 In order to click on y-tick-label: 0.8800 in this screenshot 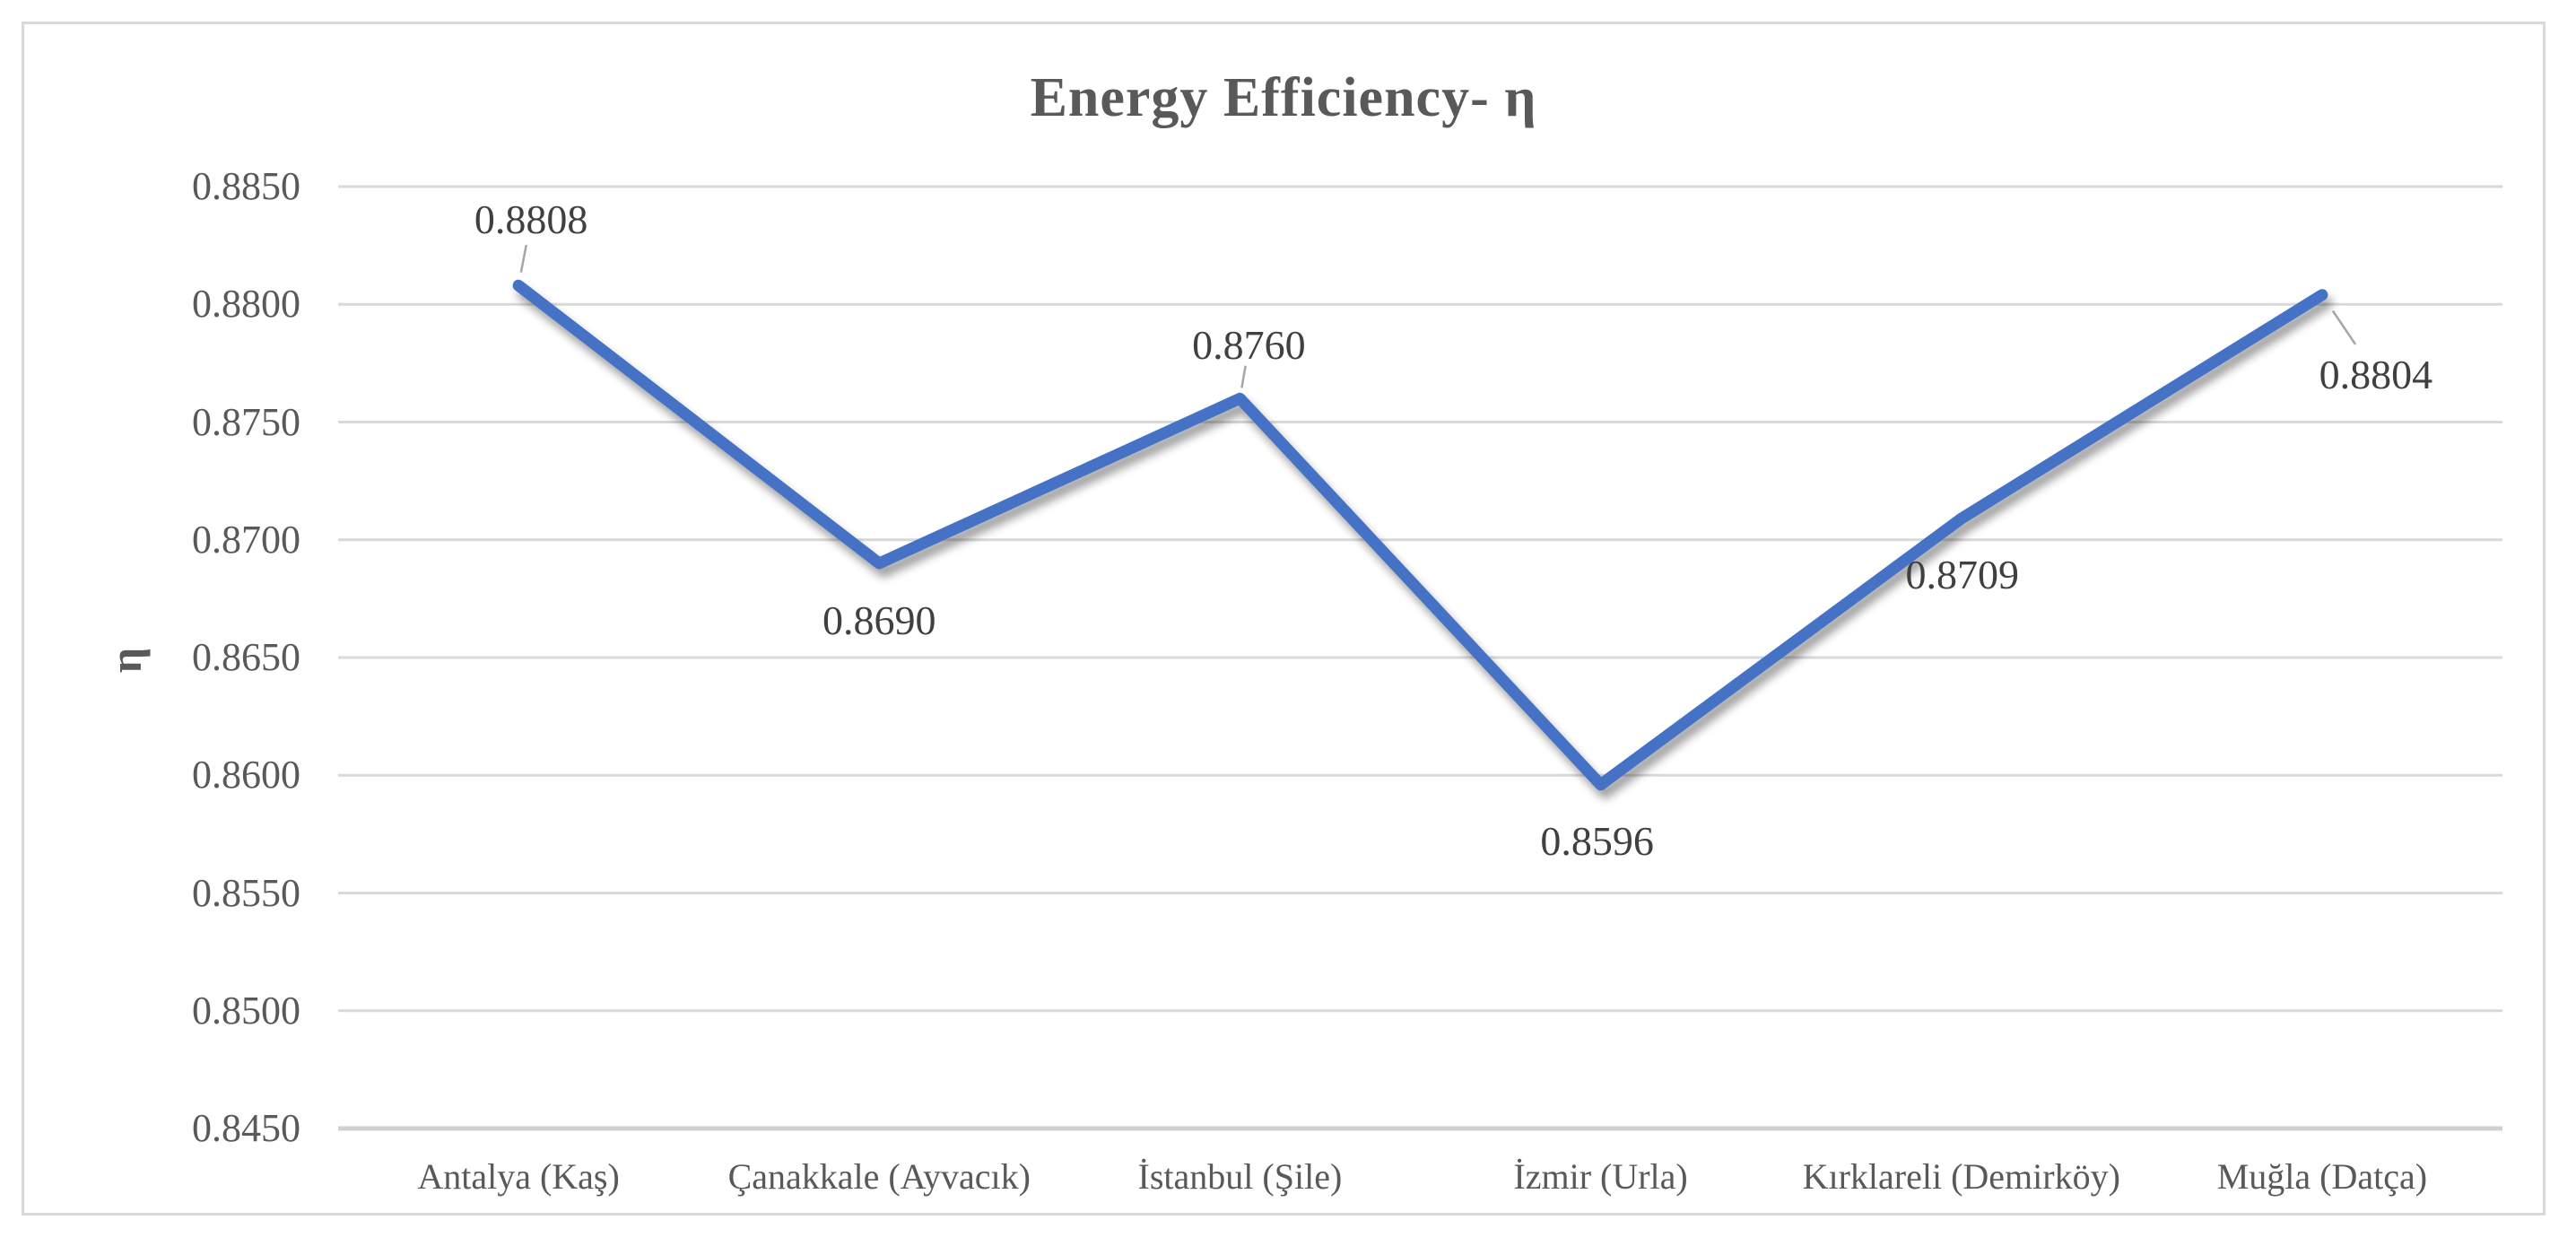, I will do `click(246, 304)`.